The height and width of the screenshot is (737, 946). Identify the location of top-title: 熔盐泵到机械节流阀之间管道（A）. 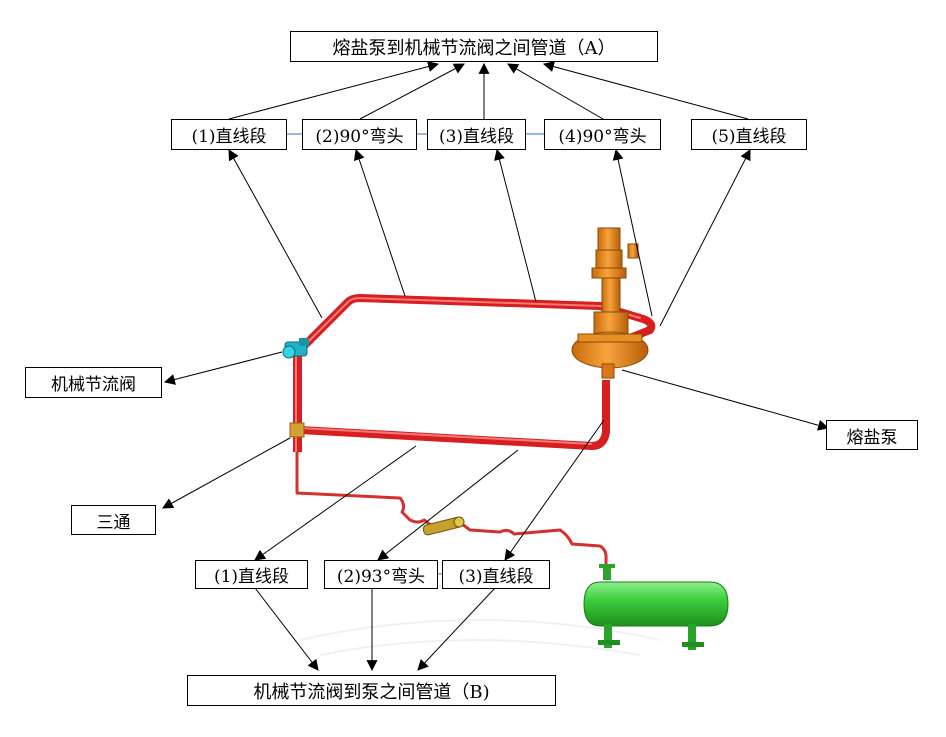
(474, 46).